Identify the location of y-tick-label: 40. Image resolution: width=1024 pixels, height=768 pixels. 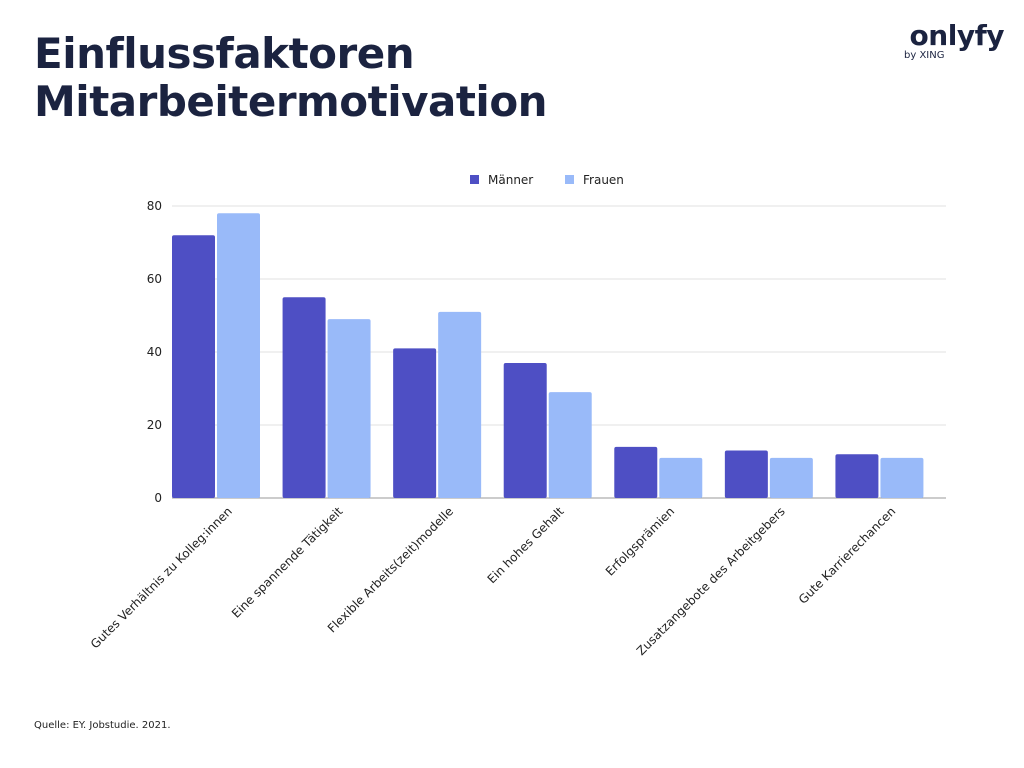
(154, 352).